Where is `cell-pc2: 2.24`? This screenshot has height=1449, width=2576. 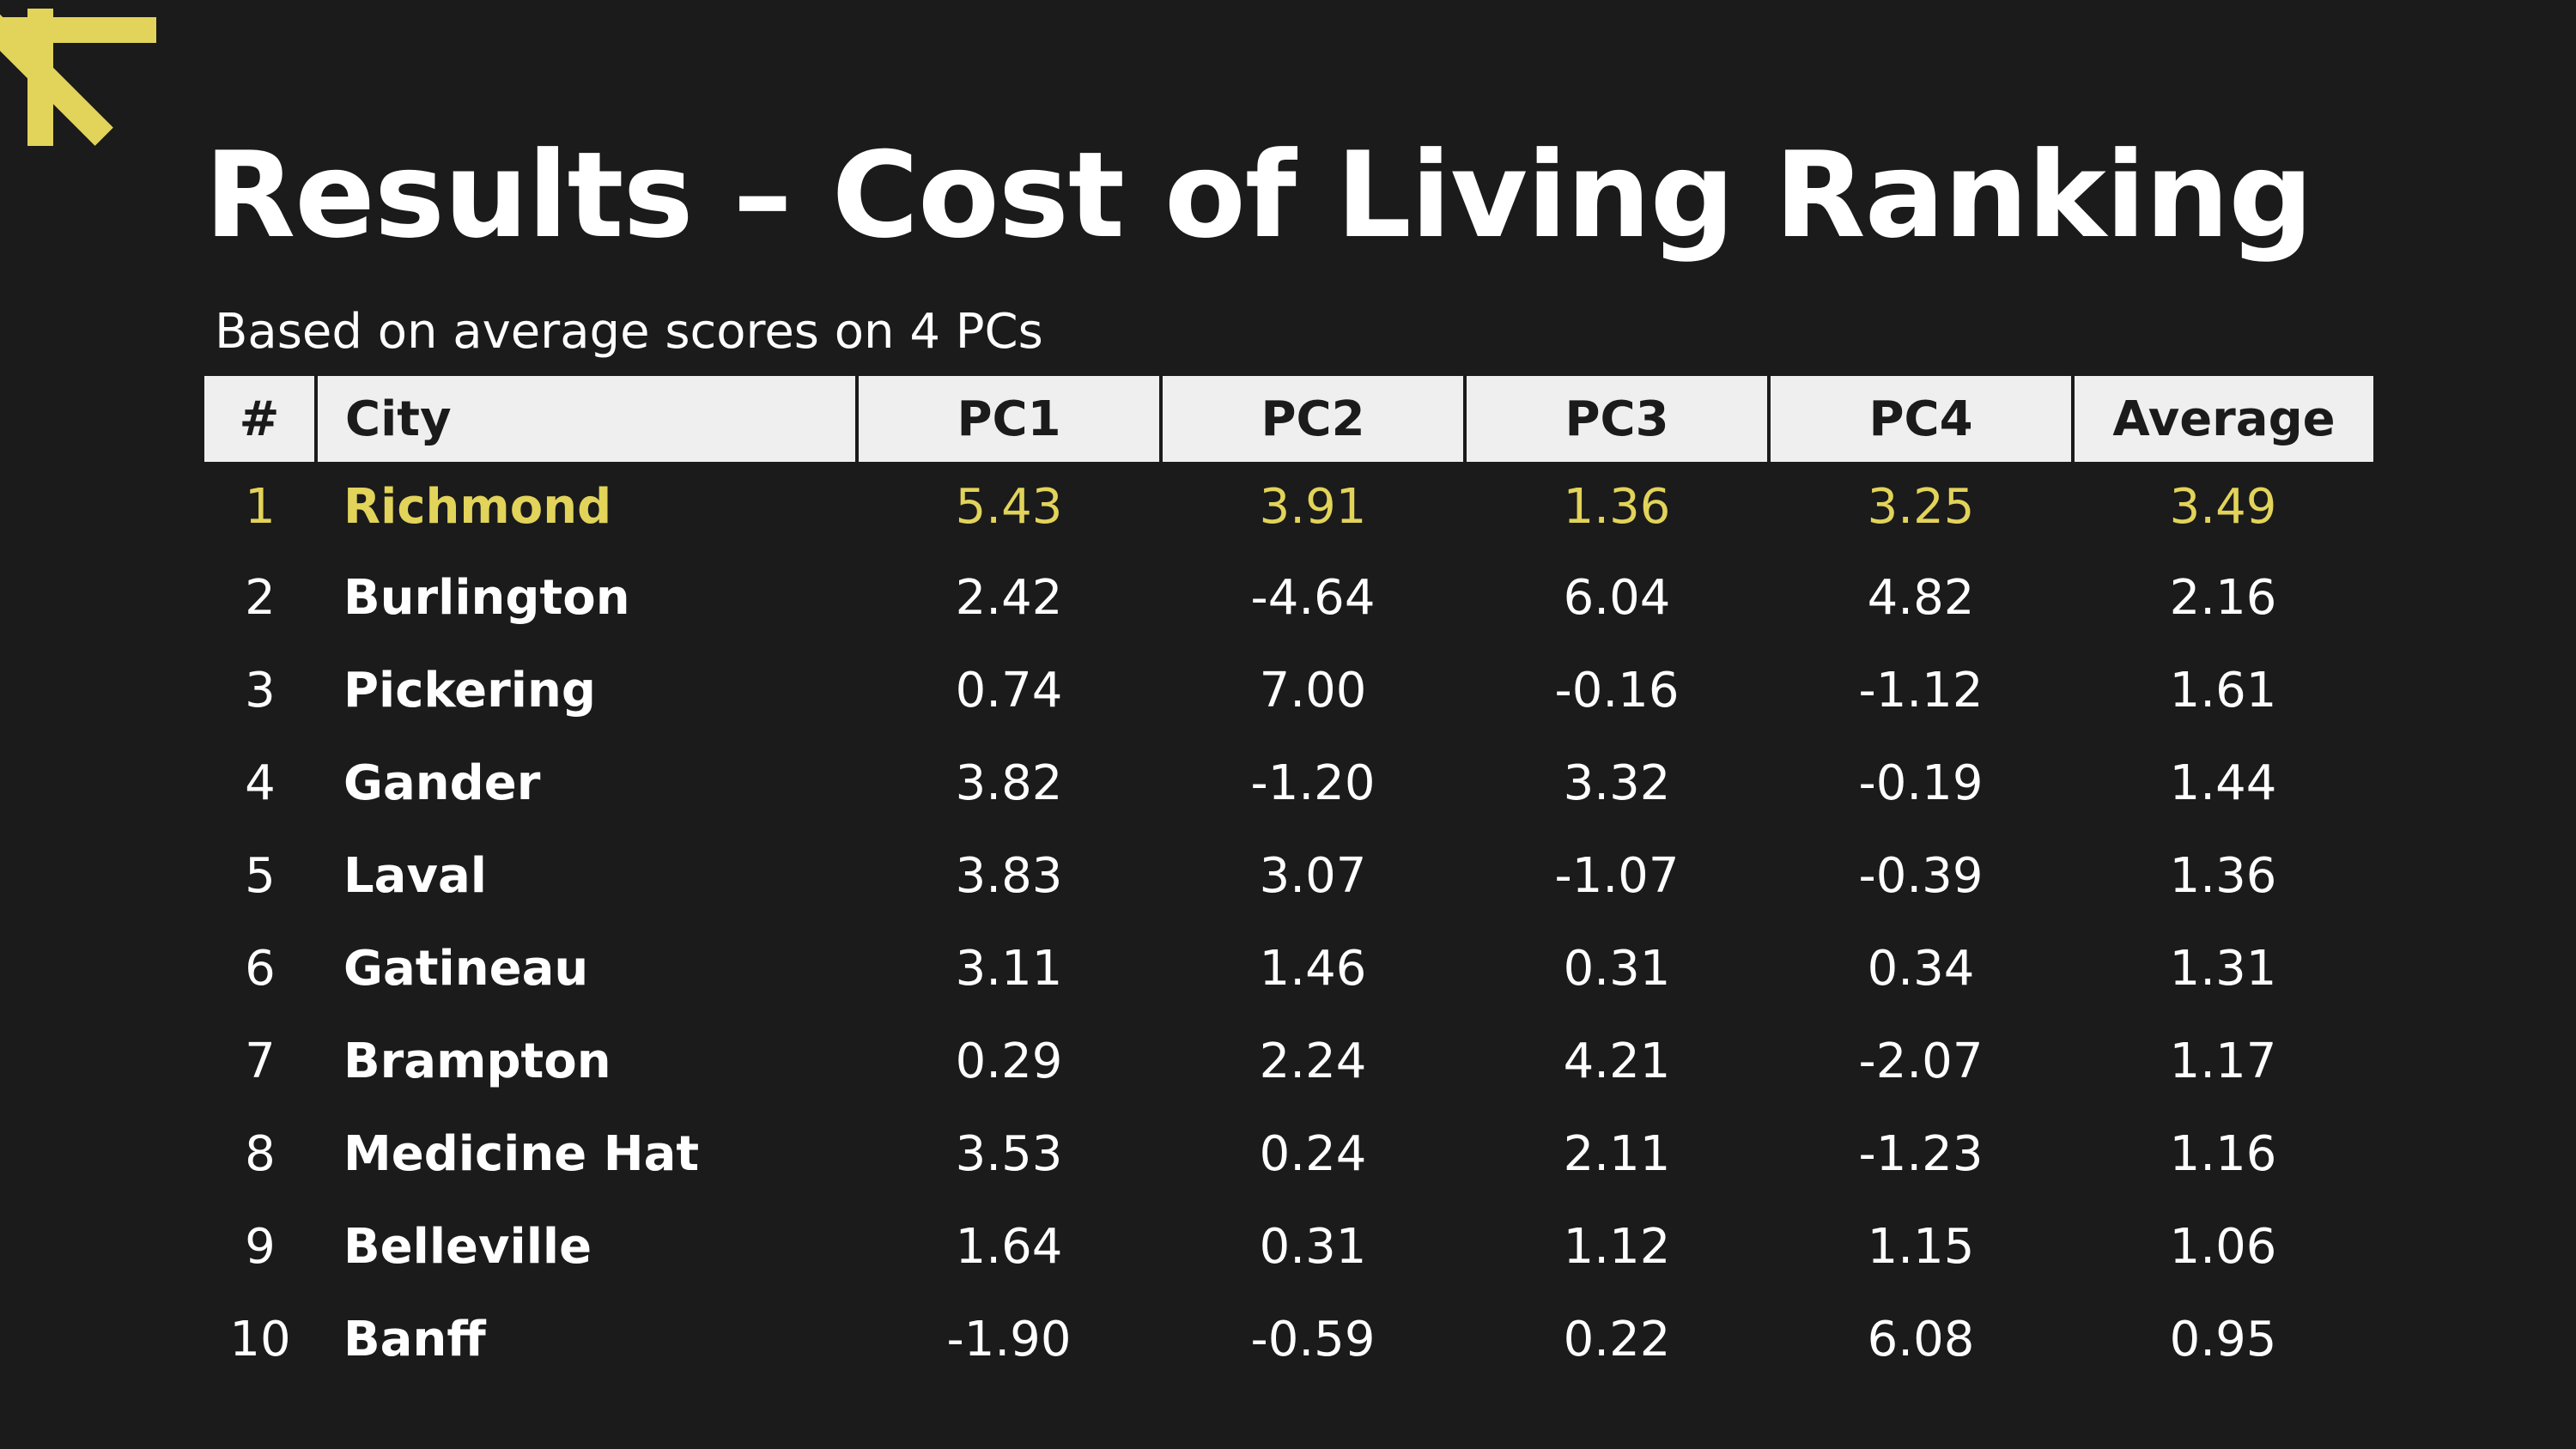 cell-pc2: 2.24 is located at coordinates (1313, 1061).